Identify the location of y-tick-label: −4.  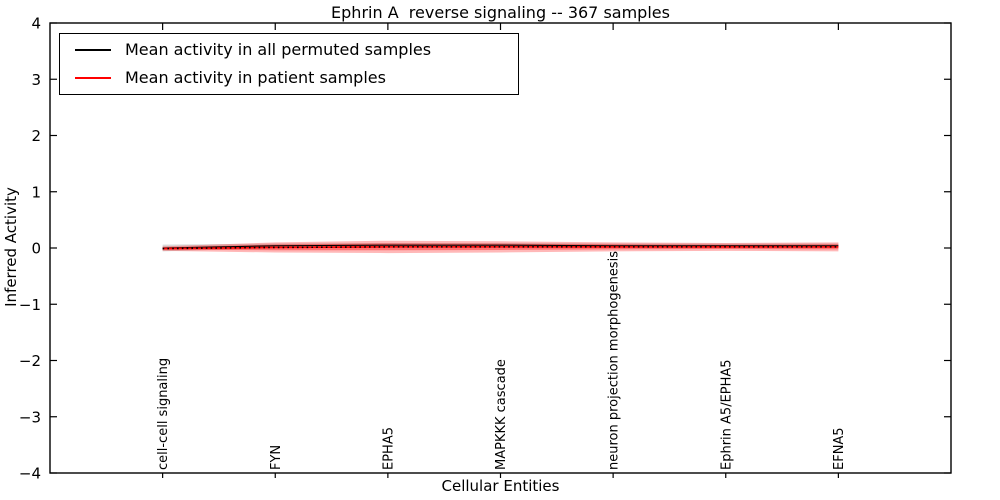
(30, 474).